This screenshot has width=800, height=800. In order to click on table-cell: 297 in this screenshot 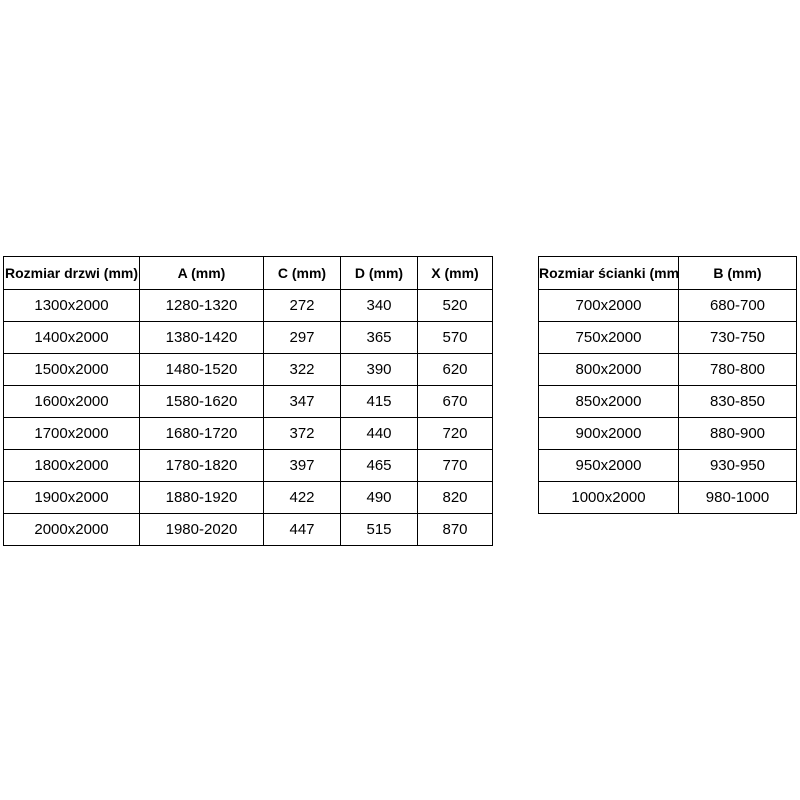, I will do `click(302, 337)`.